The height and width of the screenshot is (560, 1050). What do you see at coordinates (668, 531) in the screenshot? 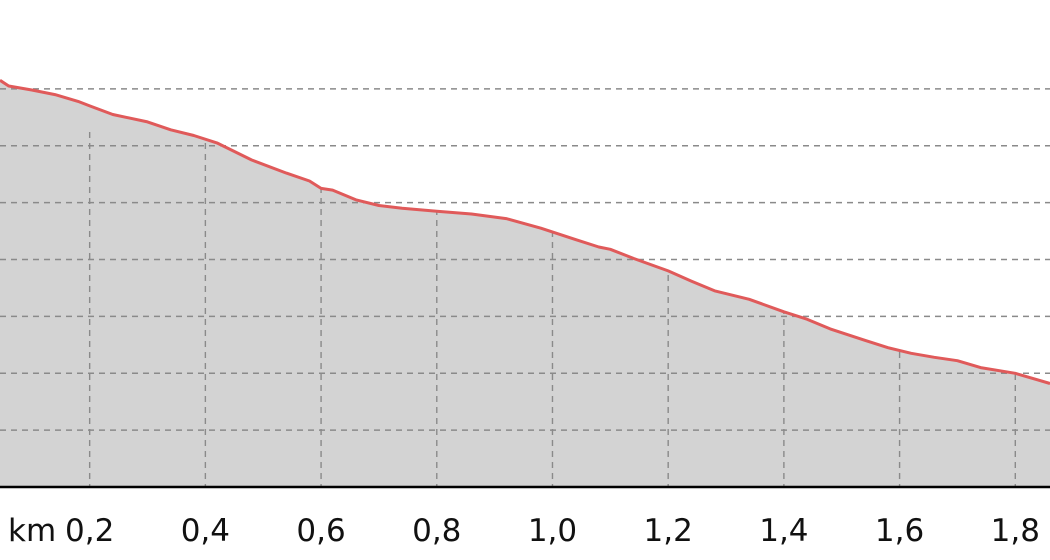
I see `x-tick-label: 1,2` at bounding box center [668, 531].